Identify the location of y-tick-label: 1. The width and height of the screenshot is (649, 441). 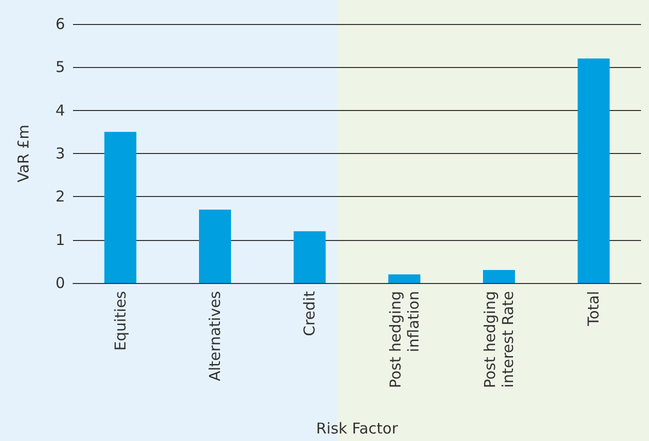
(60, 239).